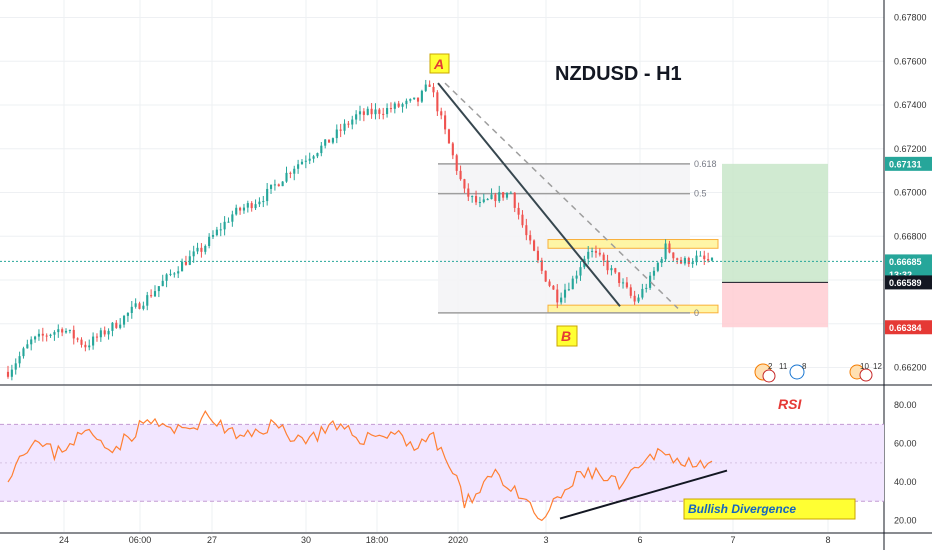 Image resolution: width=932 pixels, height=550 pixels. I want to click on divergence-label-box: Bullish Divergence, so click(769, 509).